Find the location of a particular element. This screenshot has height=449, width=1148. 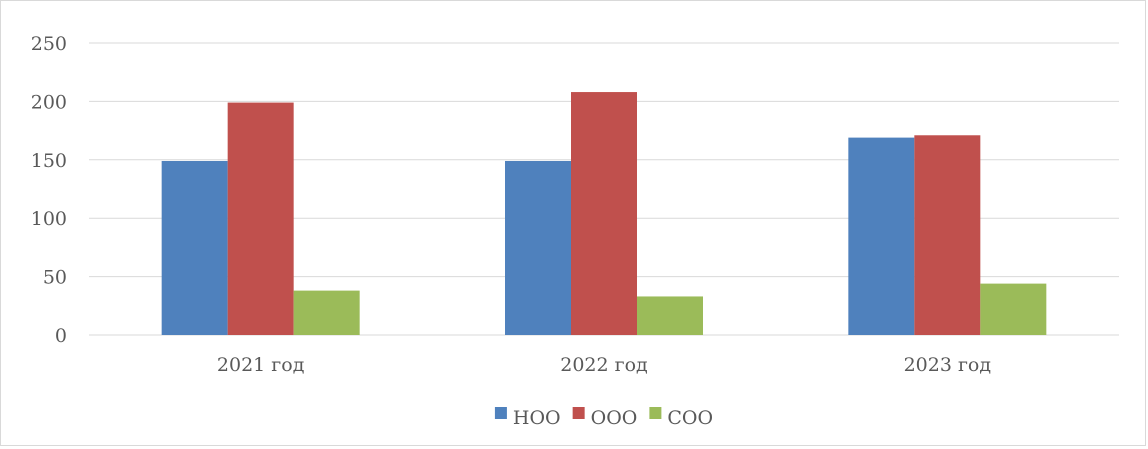

legend-label: НОО is located at coordinates (537, 418).